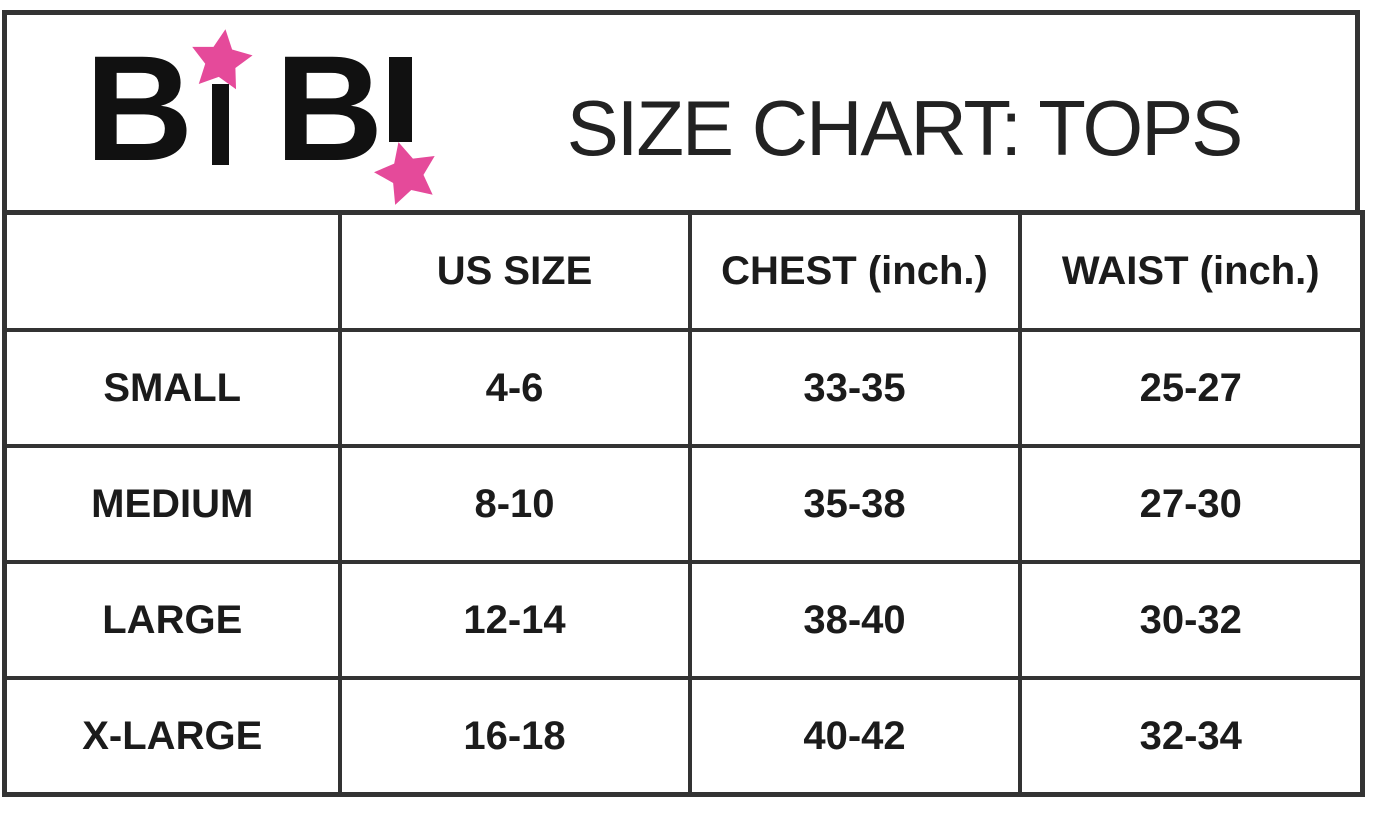 This screenshot has height=826, width=1374. Describe the element at coordinates (269, 118) in the screenshot. I see `brand-logo: B B` at that location.